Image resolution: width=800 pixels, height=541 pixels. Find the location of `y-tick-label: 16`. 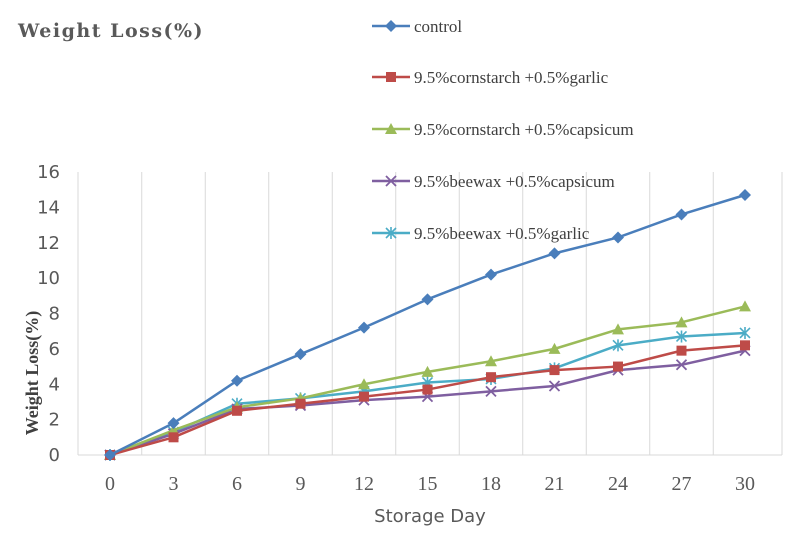

y-tick-label: 16 is located at coordinates (48, 172).